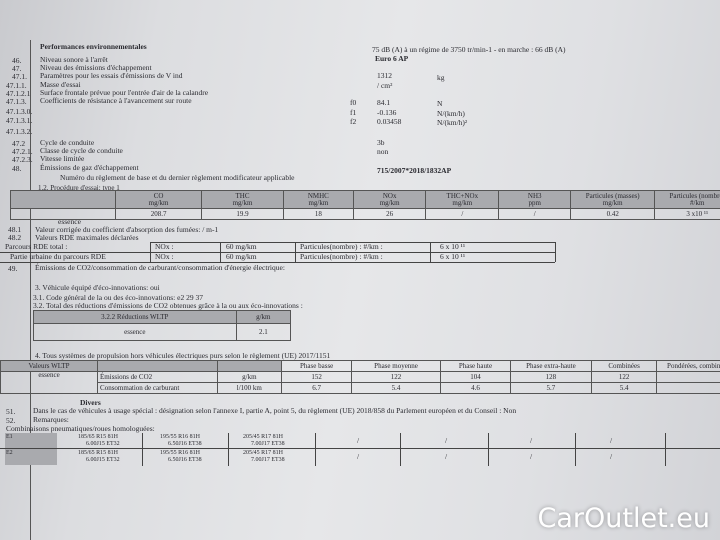  What do you see at coordinates (81, 150) in the screenshot?
I see `item-label: Classe de cycle de conduite` at bounding box center [81, 150].